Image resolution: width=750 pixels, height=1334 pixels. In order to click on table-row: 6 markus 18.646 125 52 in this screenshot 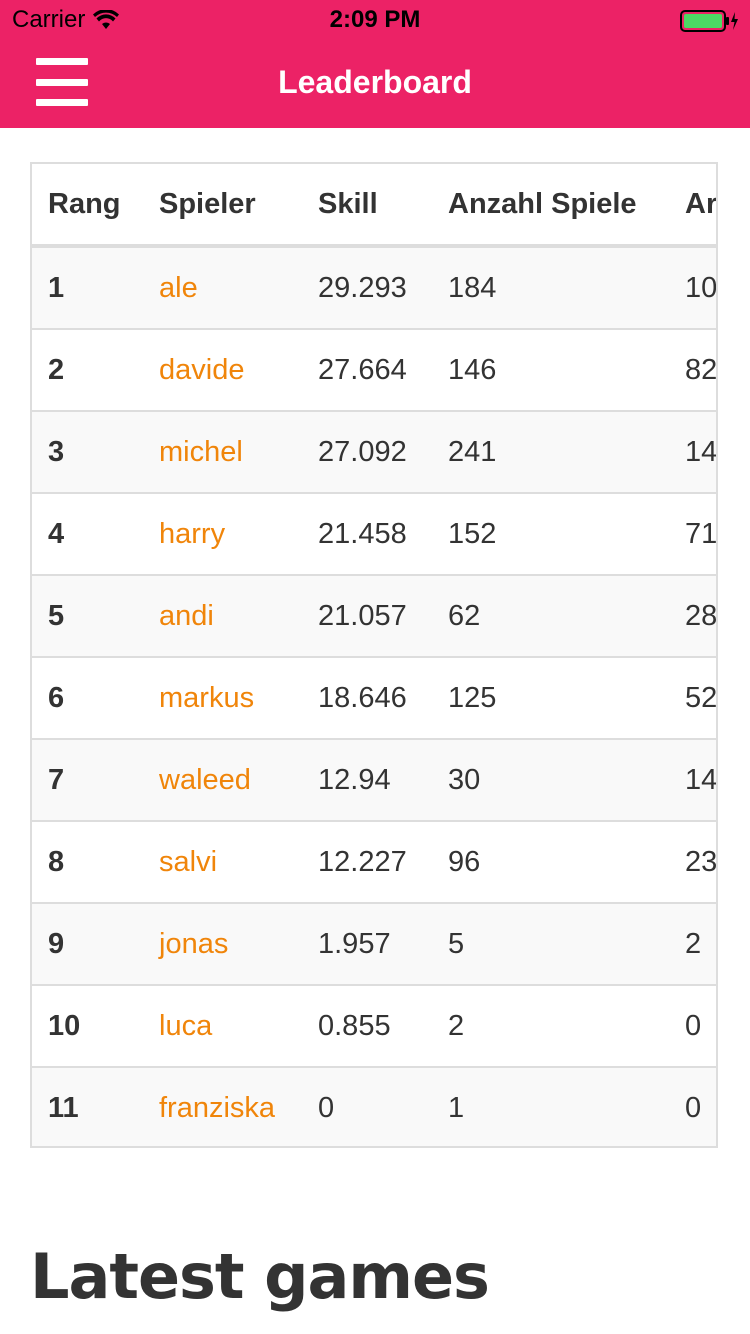, I will do `click(374, 697)`.